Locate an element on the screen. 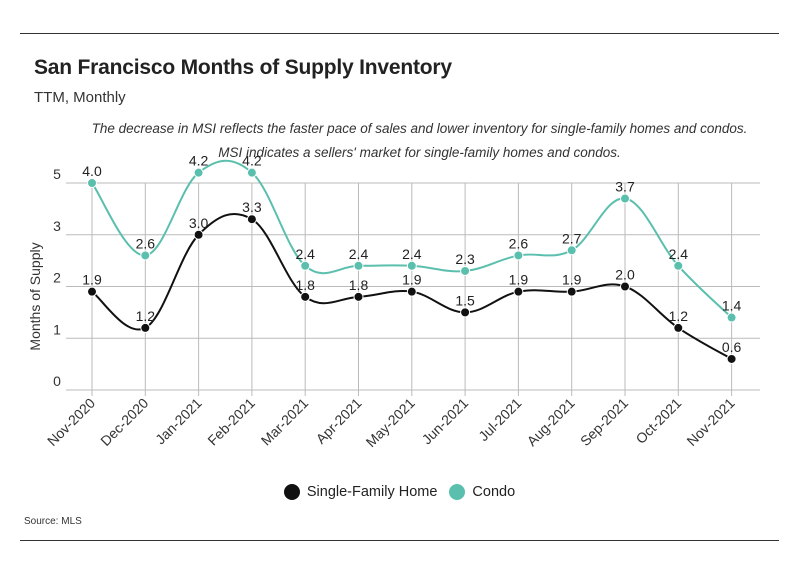 The image size is (799, 575). x-tick-label: Nov-2020 is located at coordinates (71, 422).